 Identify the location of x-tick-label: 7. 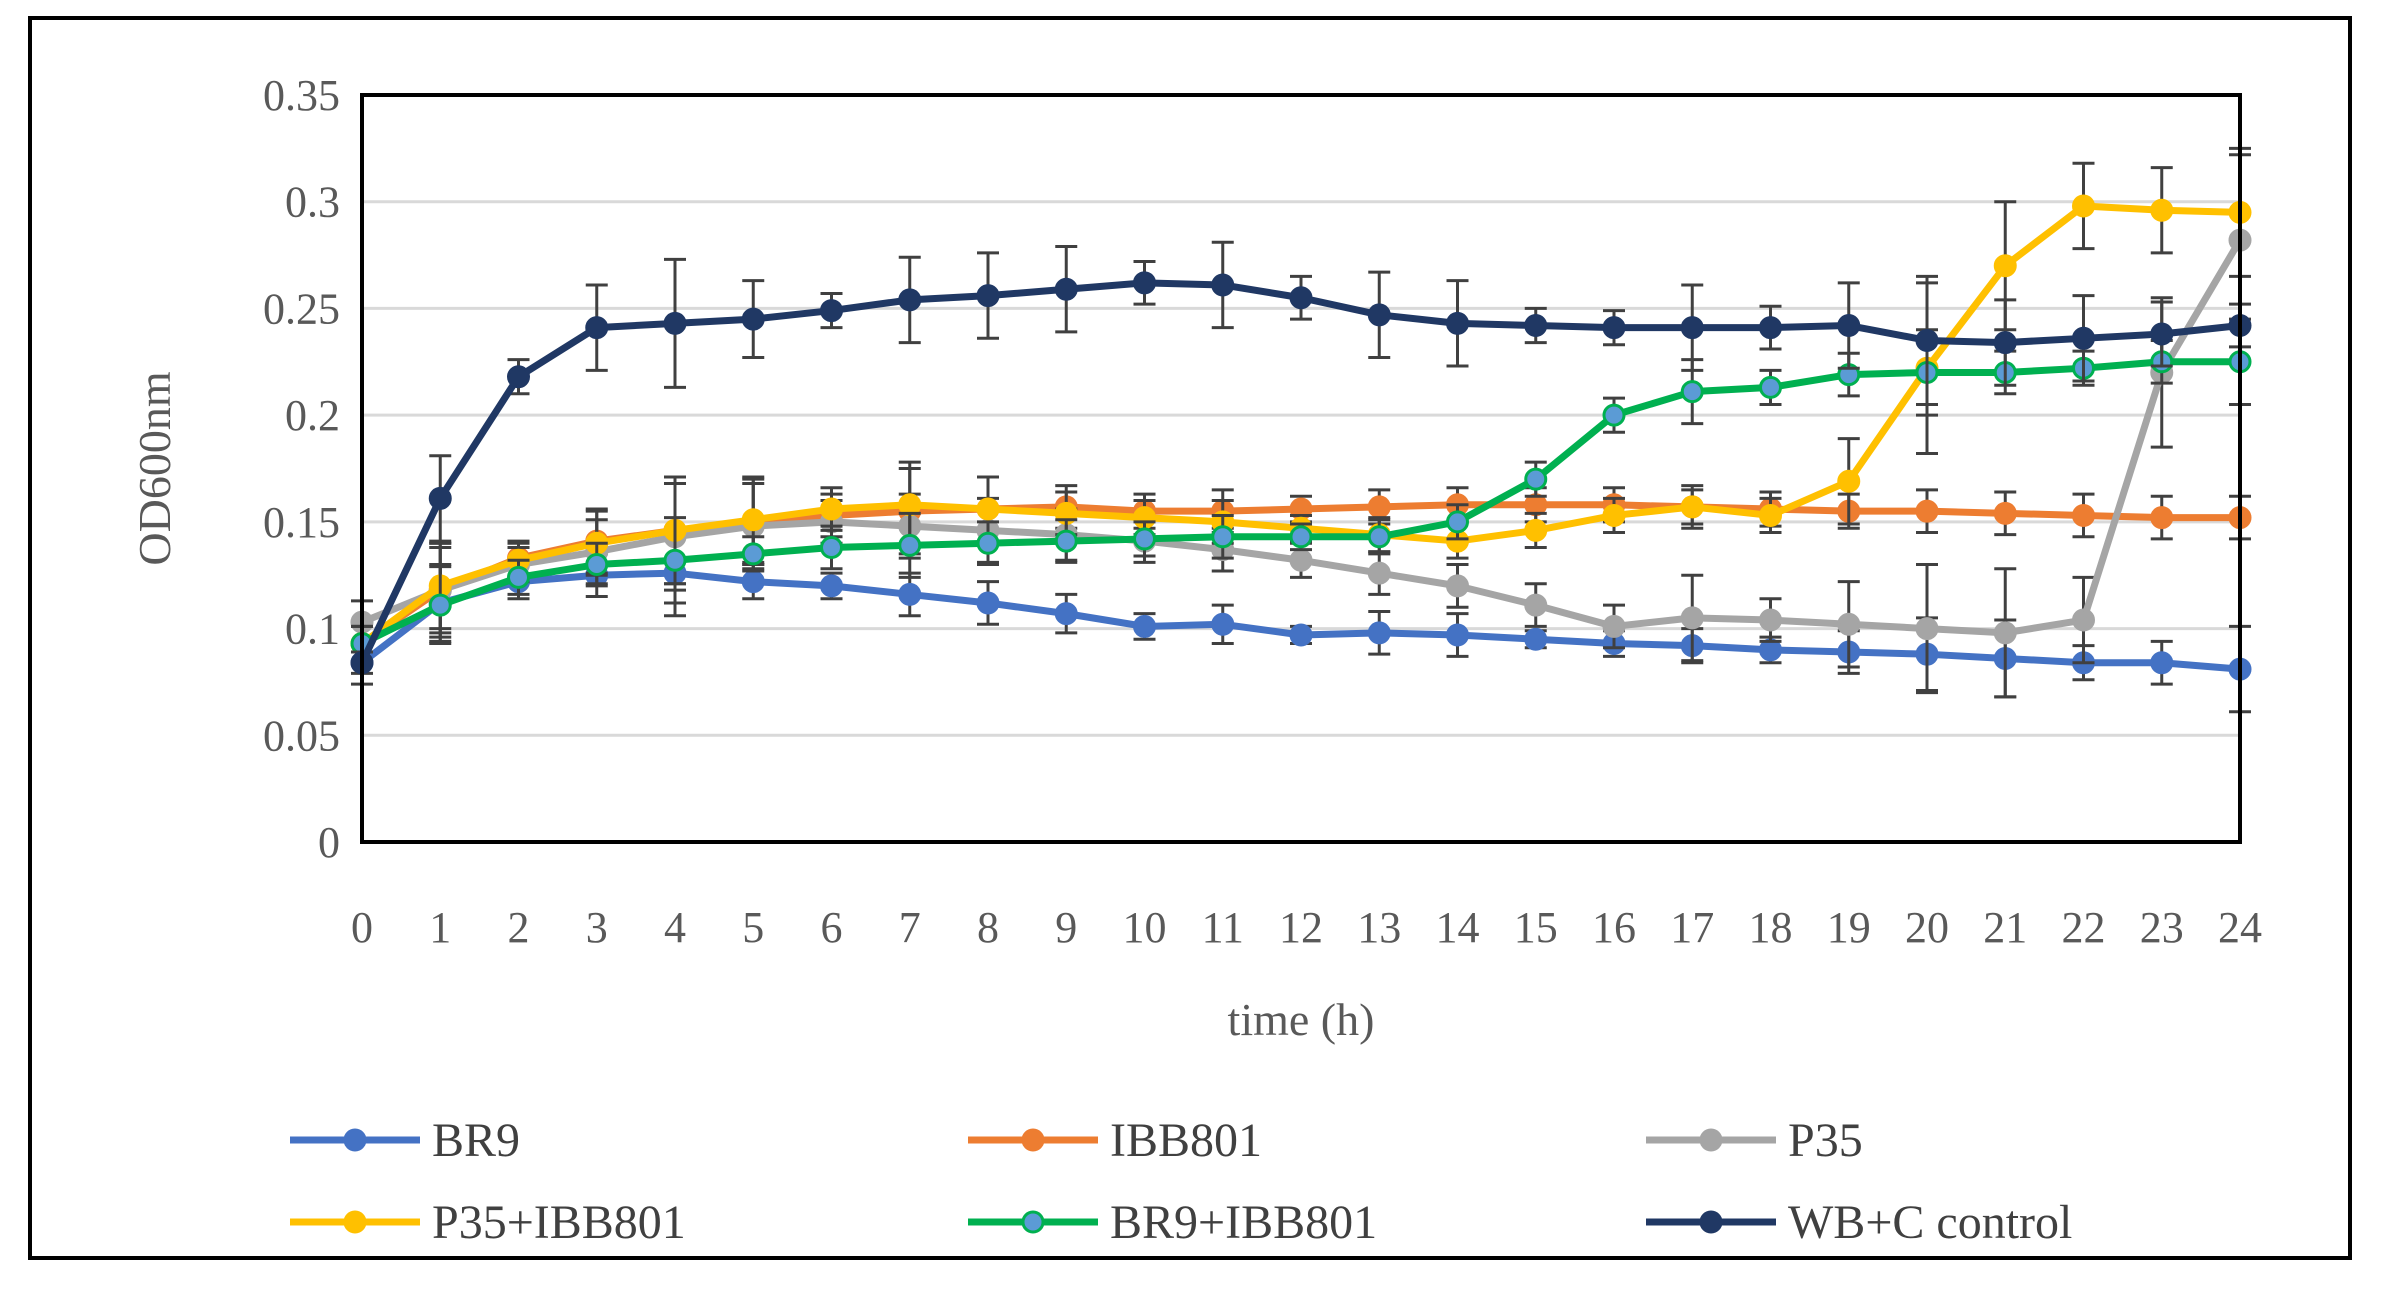
(910, 927).